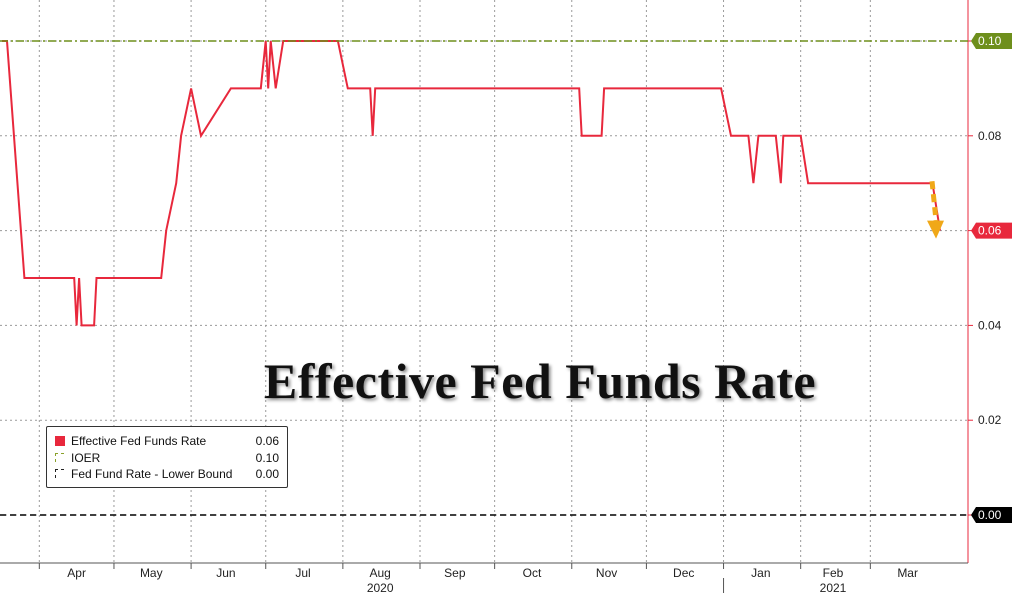 The width and height of the screenshot is (1012, 593). I want to click on x-tick-label: Apr, so click(76, 573).